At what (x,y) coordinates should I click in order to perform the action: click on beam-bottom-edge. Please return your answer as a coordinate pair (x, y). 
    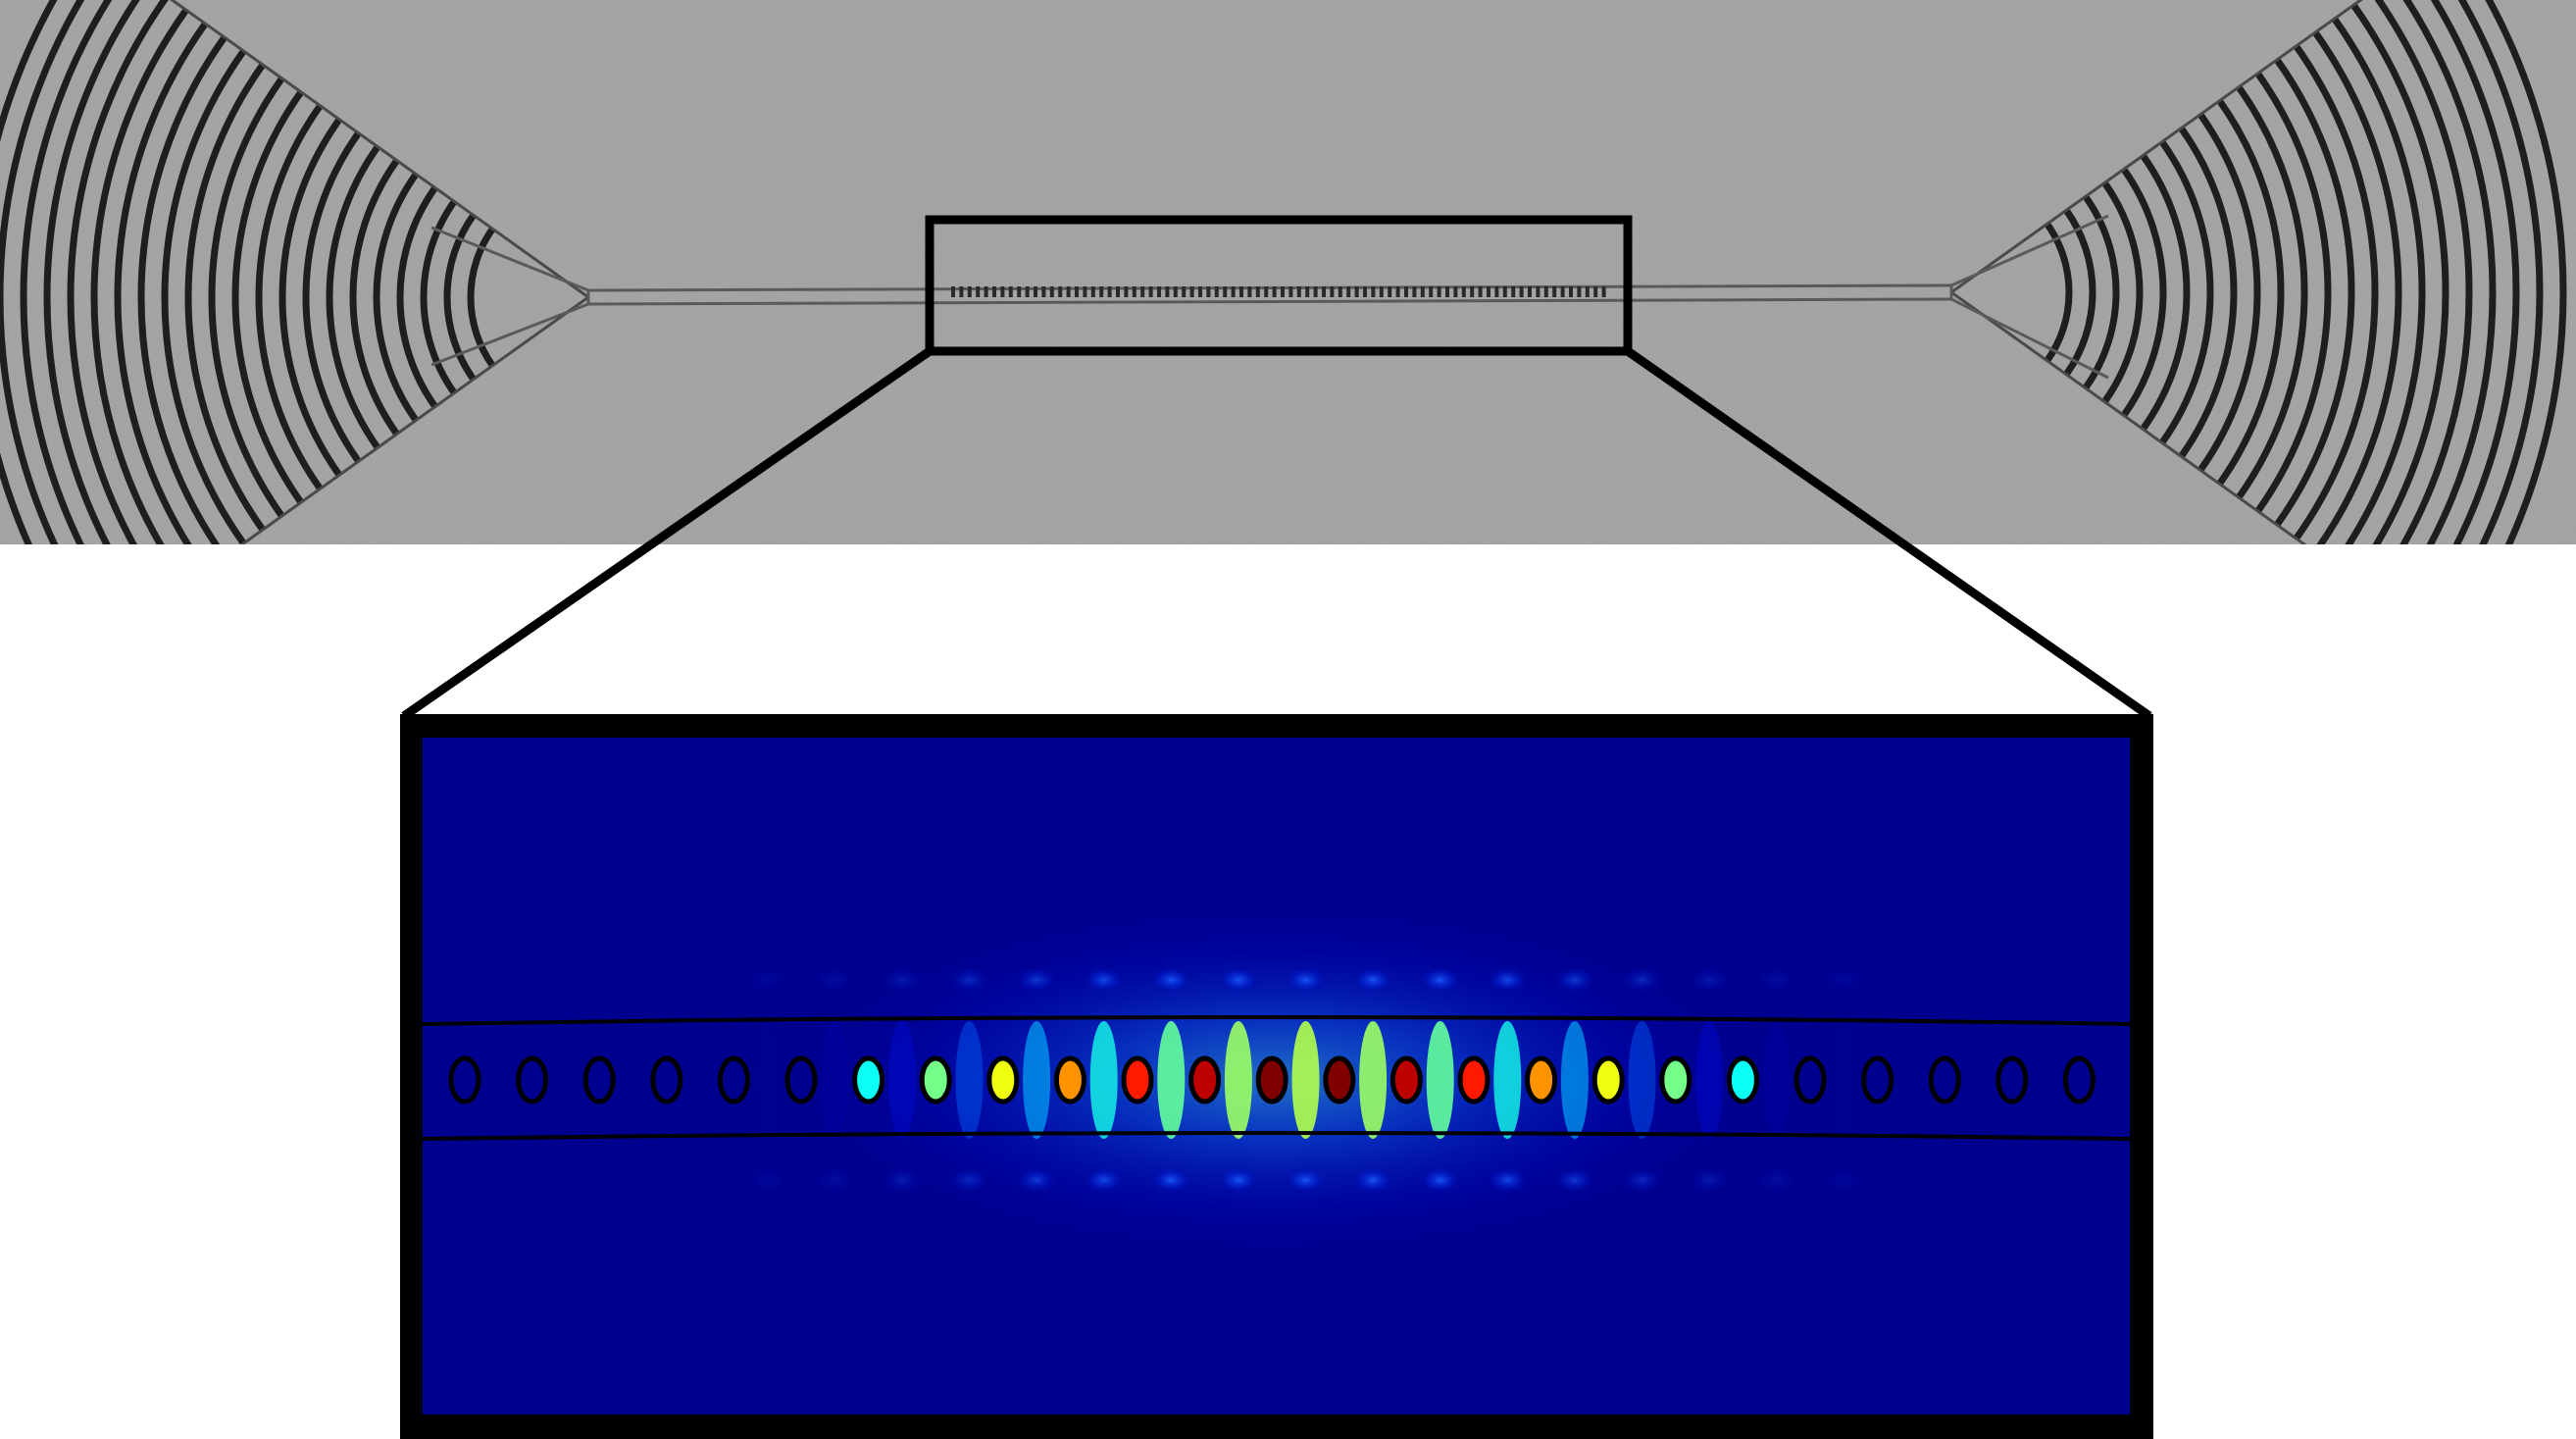
    Looking at the image, I should click on (1277, 1136).